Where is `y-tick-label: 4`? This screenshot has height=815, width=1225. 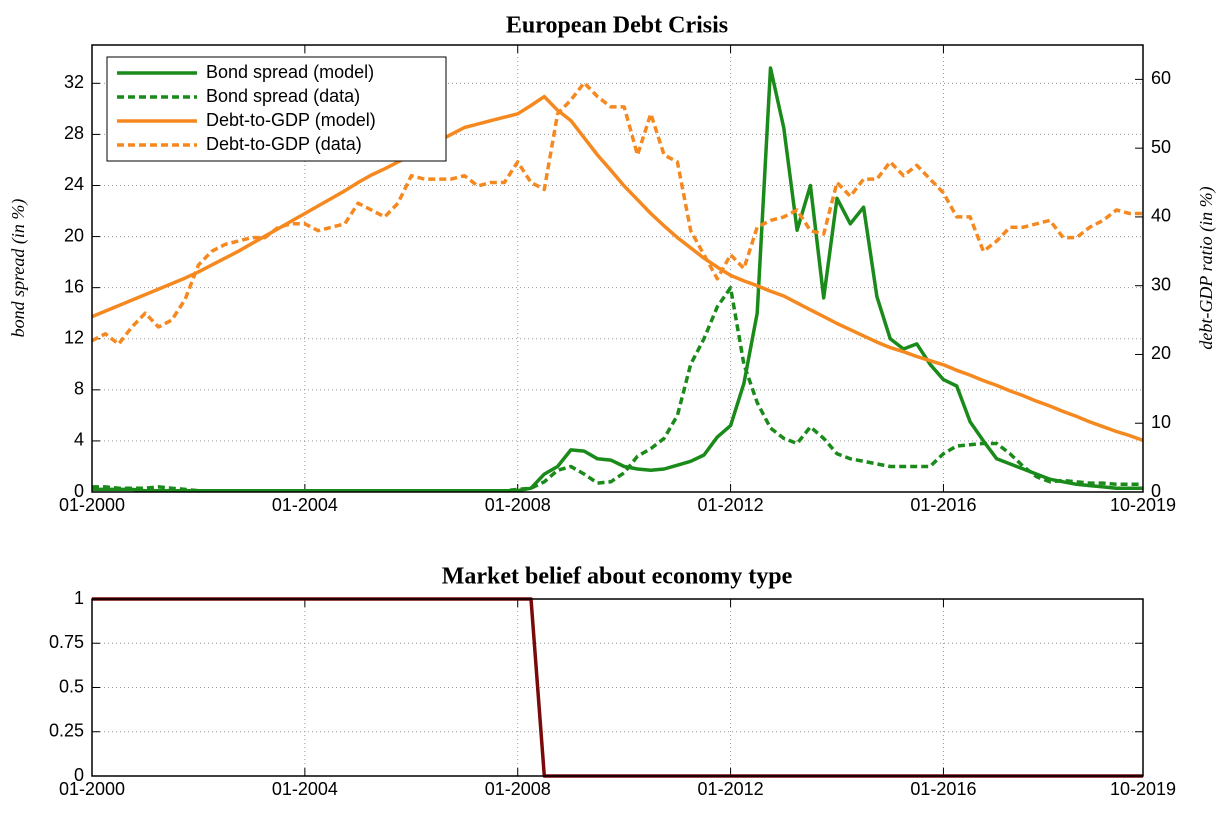
y-tick-label: 4 is located at coordinates (79, 440).